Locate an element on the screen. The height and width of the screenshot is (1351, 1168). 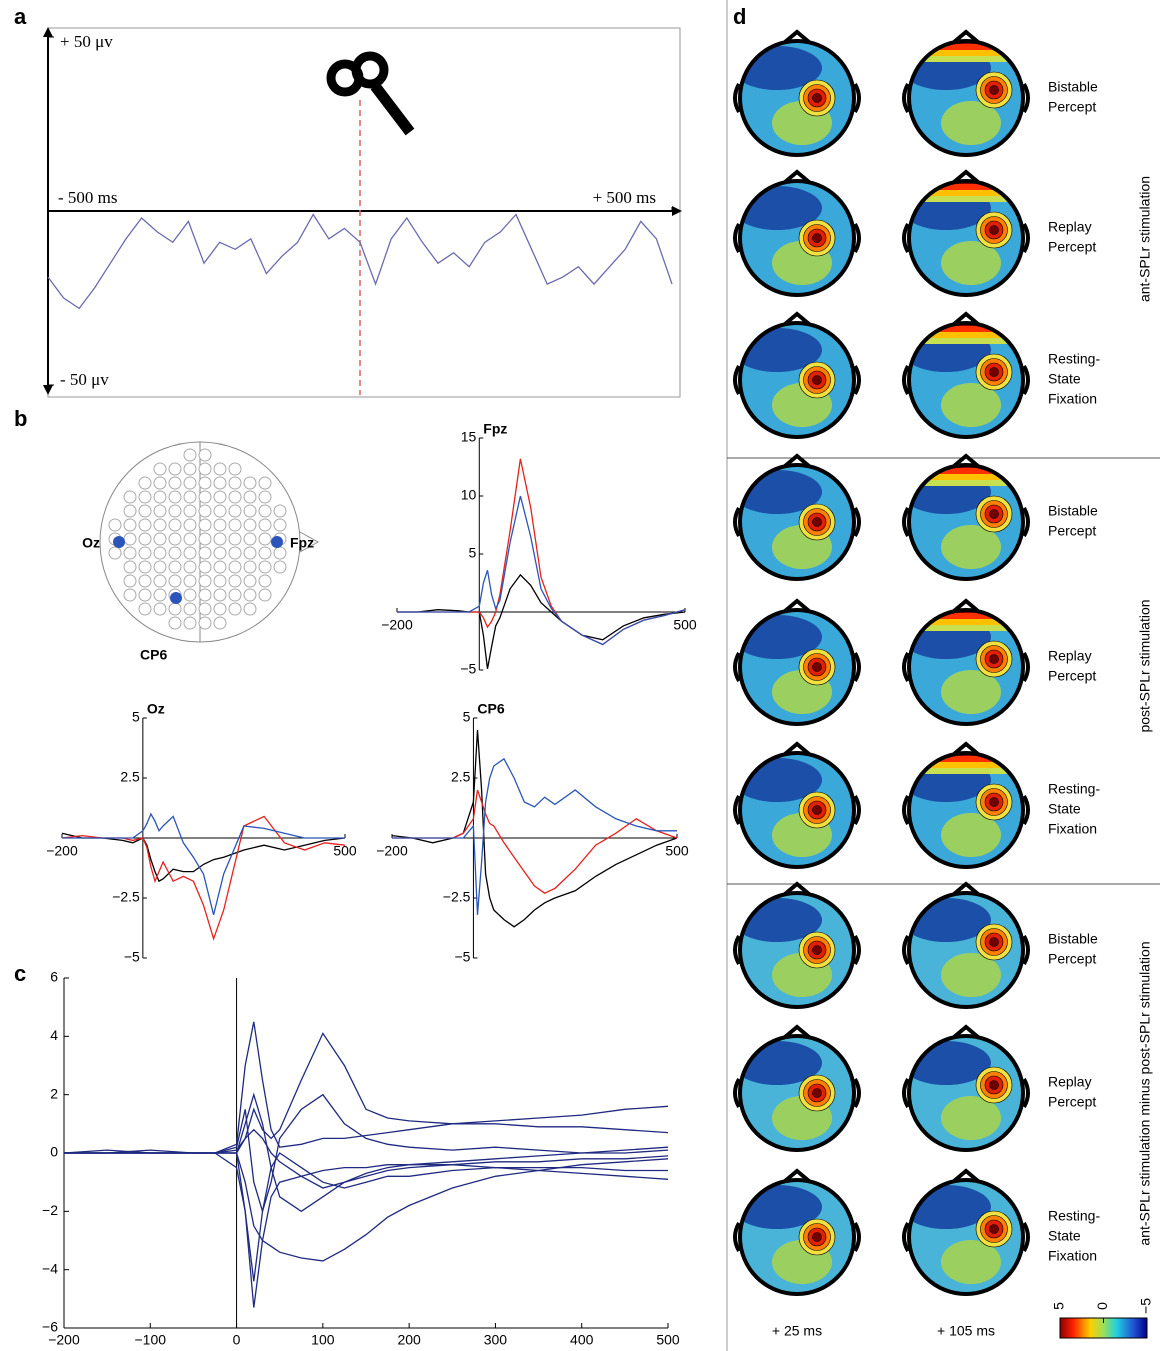
panel-label: c is located at coordinates (20, 973).